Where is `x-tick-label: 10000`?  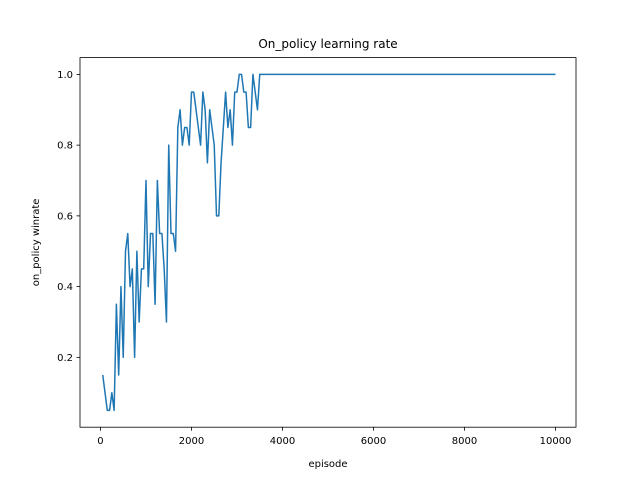
x-tick-label: 10000 is located at coordinates (556, 441).